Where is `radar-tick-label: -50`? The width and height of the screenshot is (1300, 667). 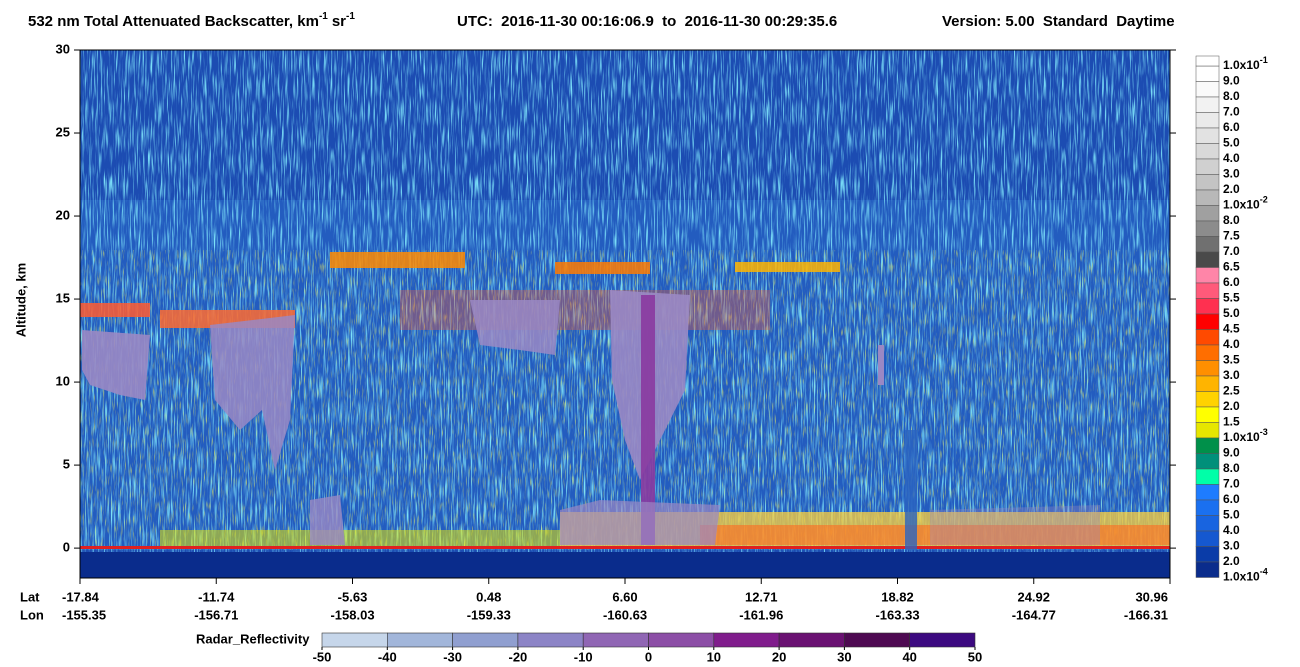
radar-tick-label: -50 is located at coordinates (322, 656).